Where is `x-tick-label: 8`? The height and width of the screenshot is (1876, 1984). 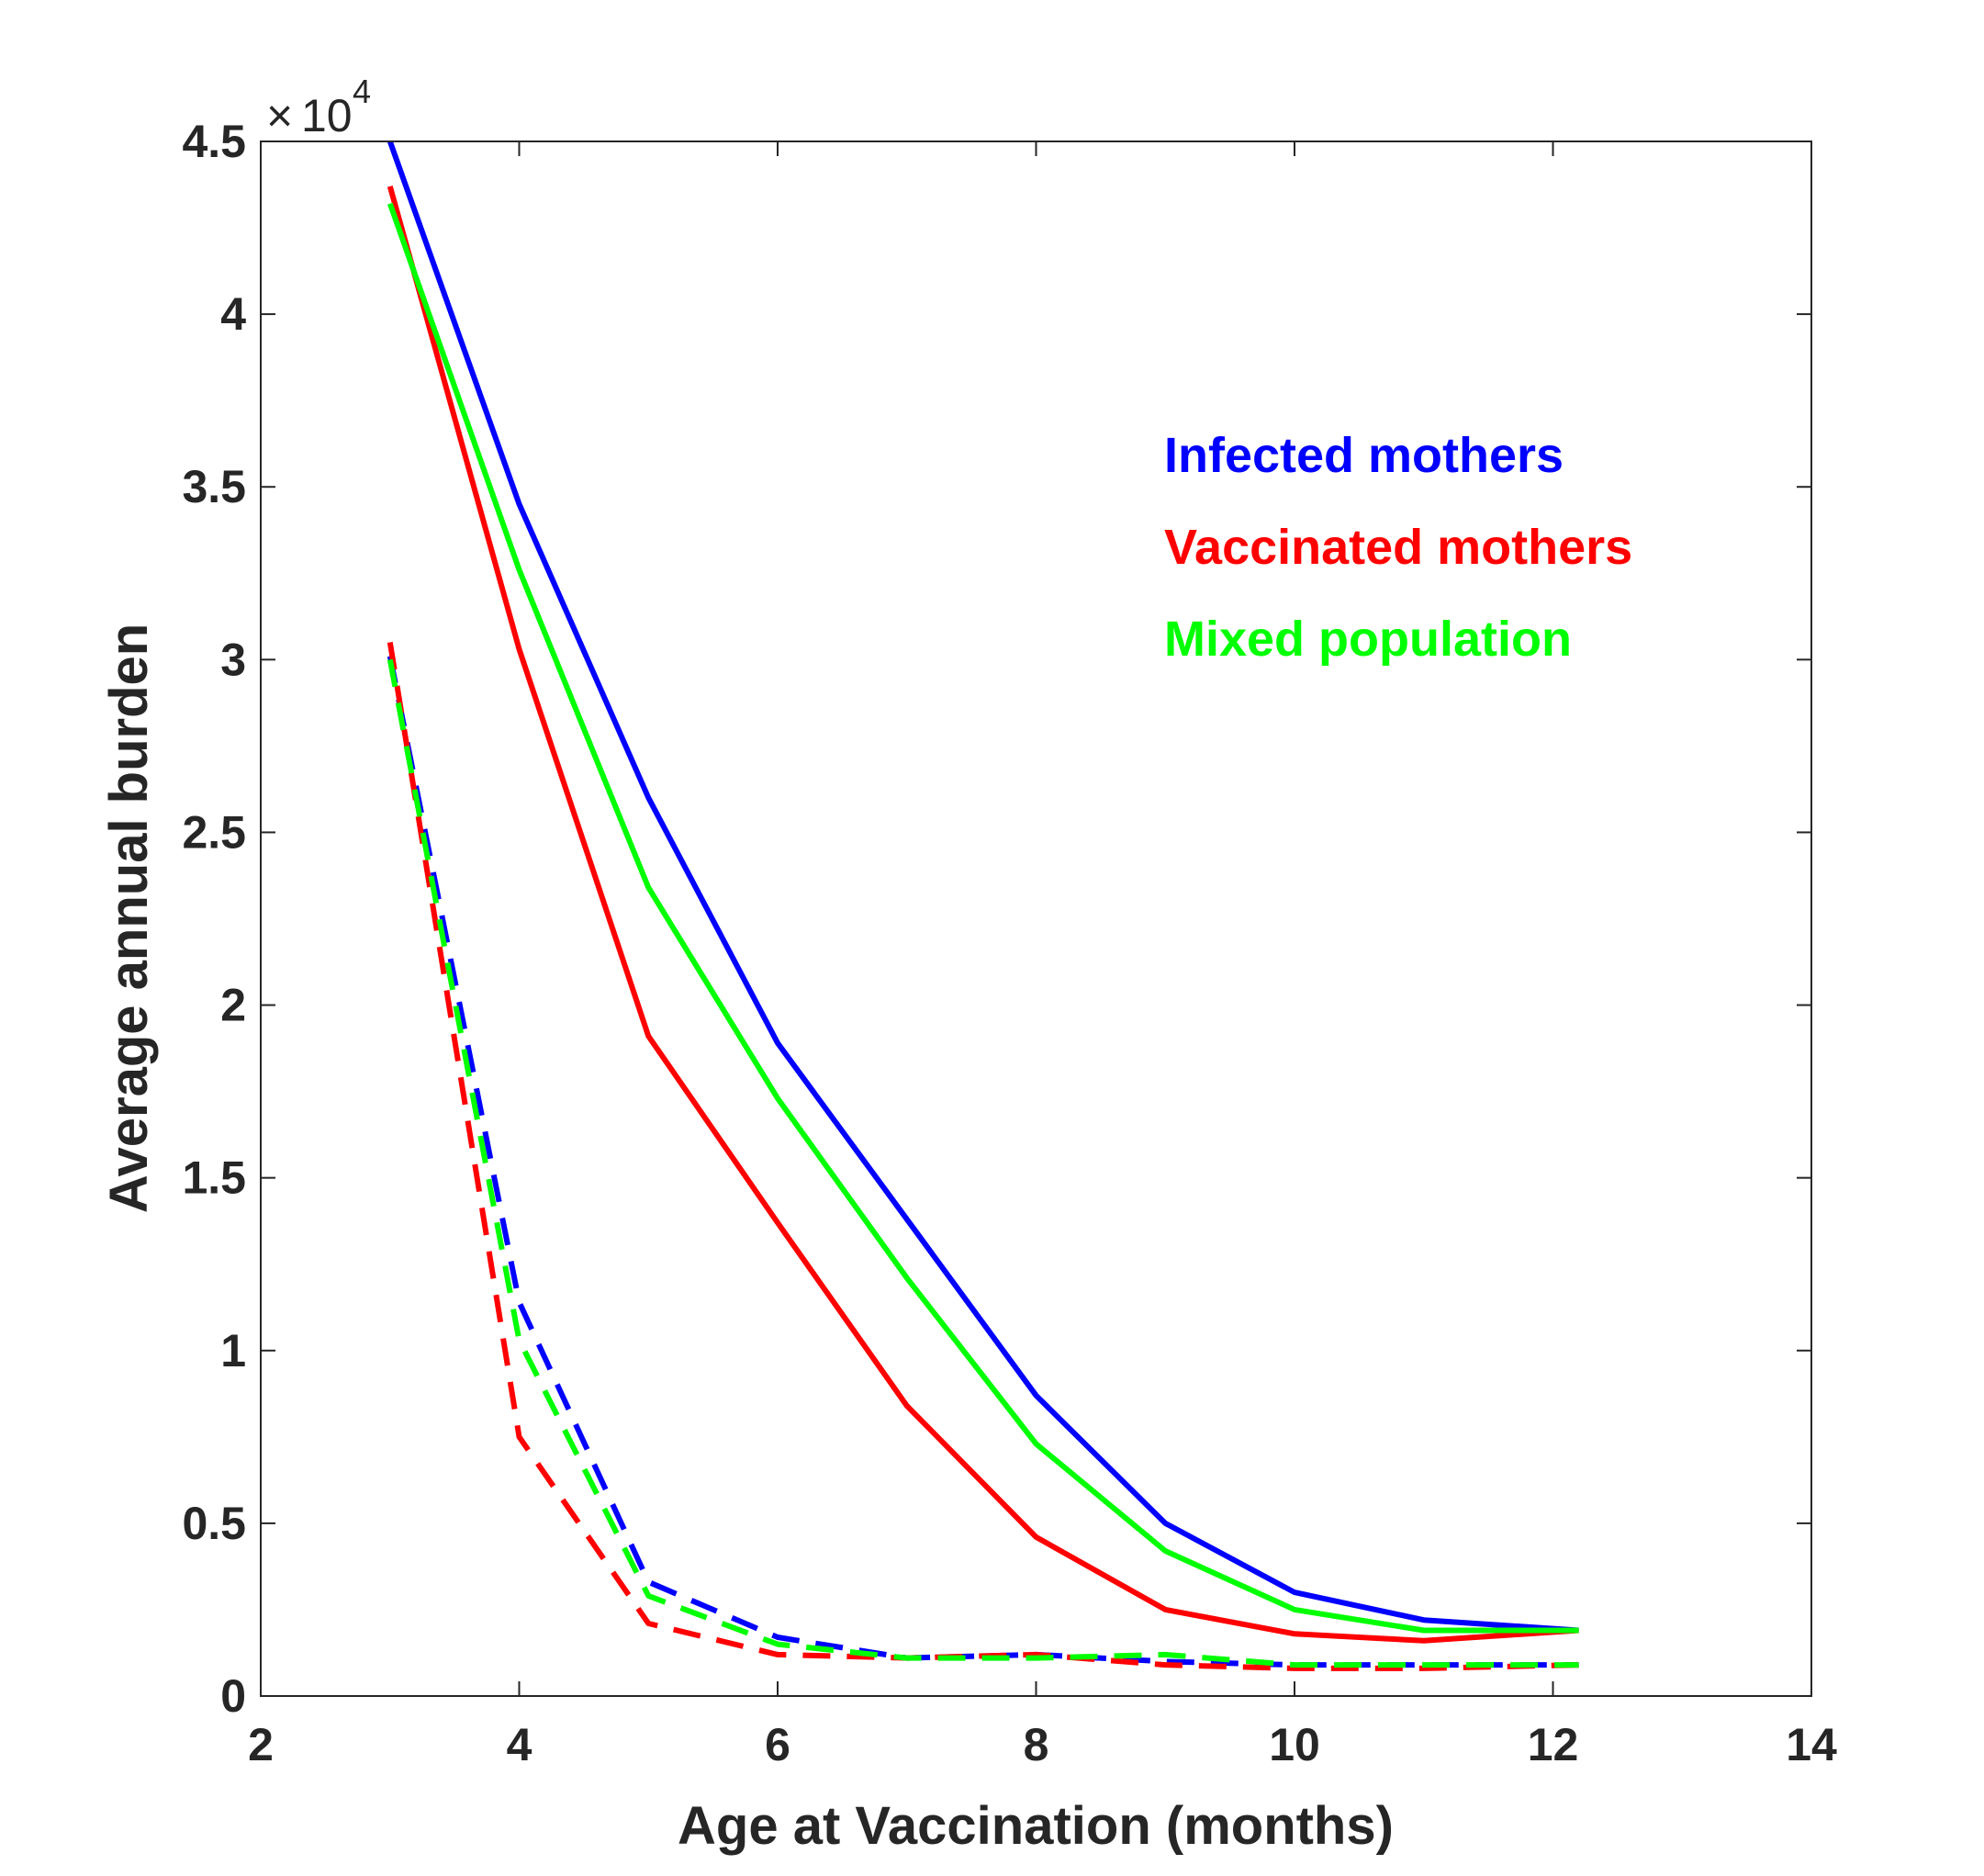
x-tick-label: 8 is located at coordinates (1036, 1744).